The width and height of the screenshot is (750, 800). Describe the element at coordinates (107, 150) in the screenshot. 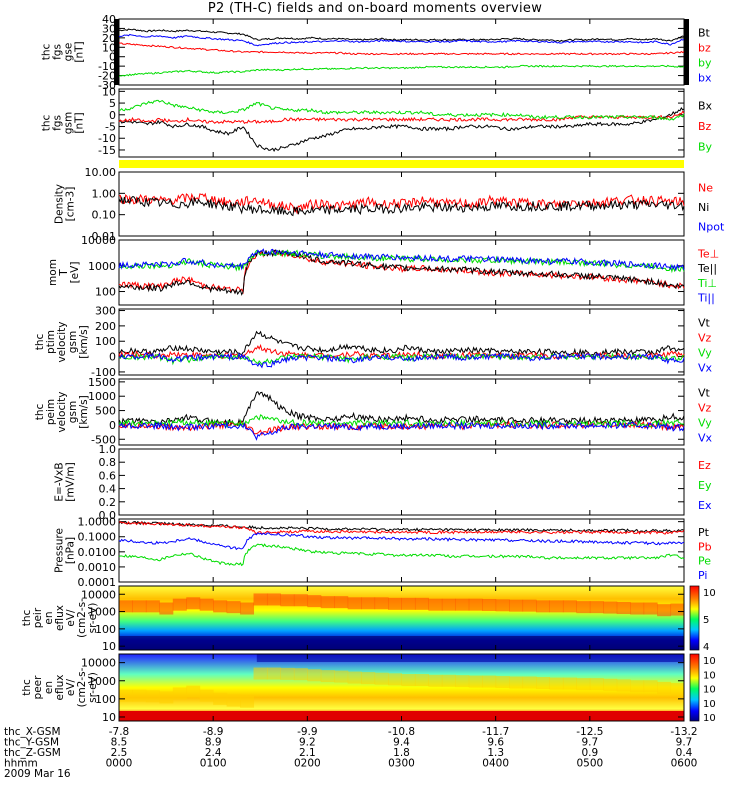

I see `y-tick-label: -15` at that location.